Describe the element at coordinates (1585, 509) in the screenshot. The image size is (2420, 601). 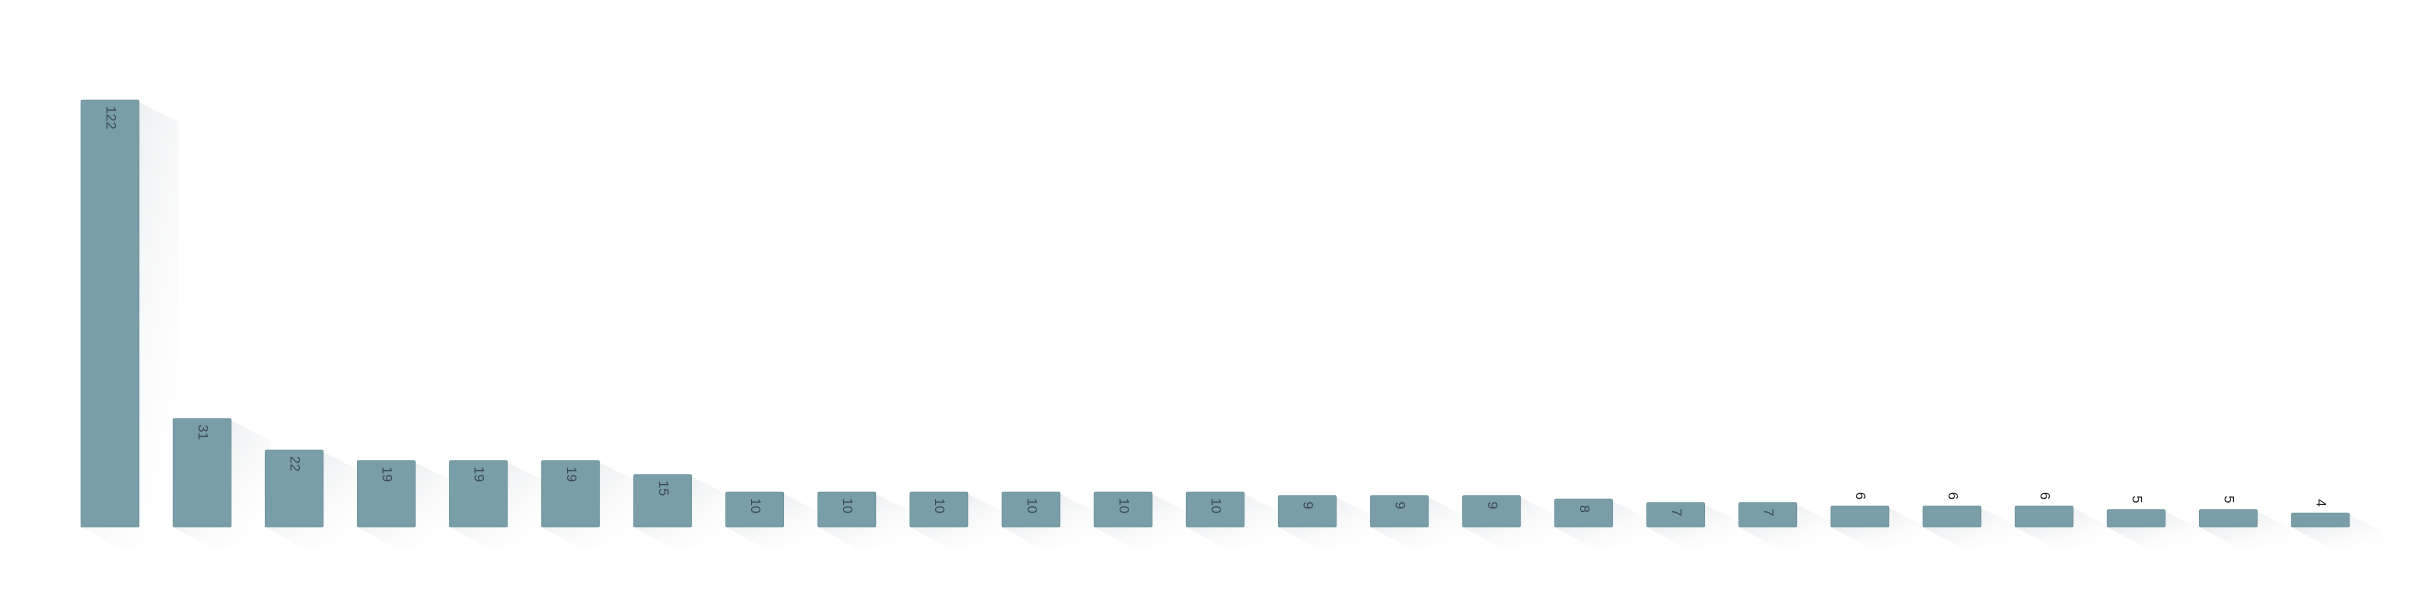
I see `bar-data-label: 8` at that location.